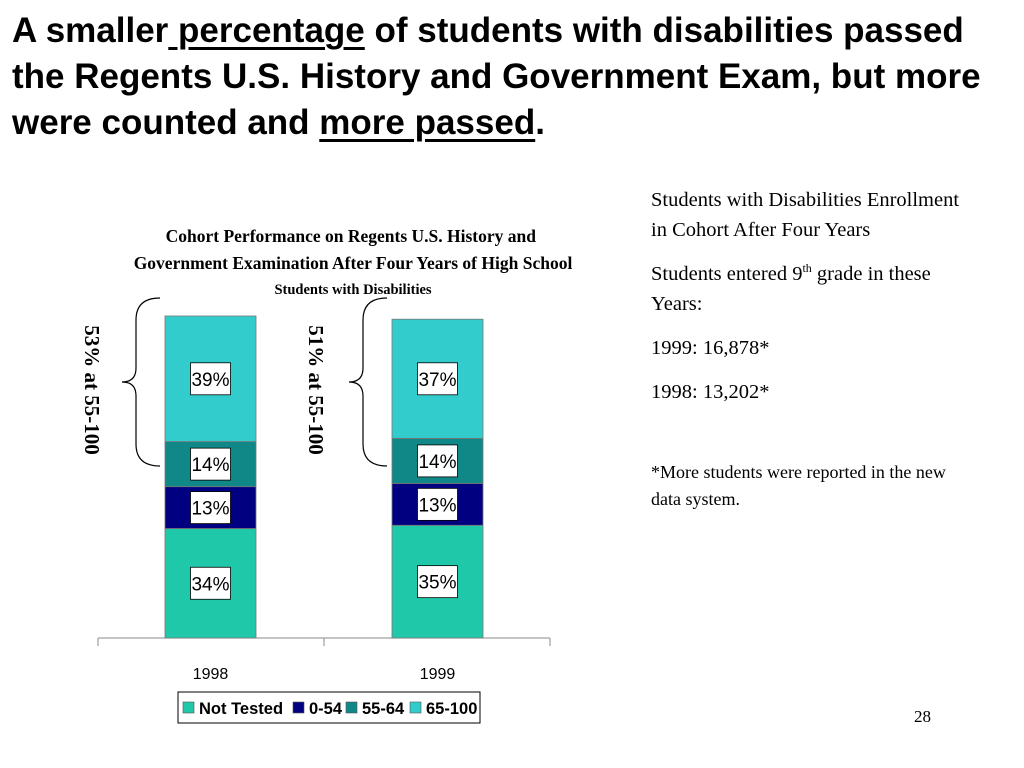  I want to click on legend-label-2: 55-64, so click(383, 709).